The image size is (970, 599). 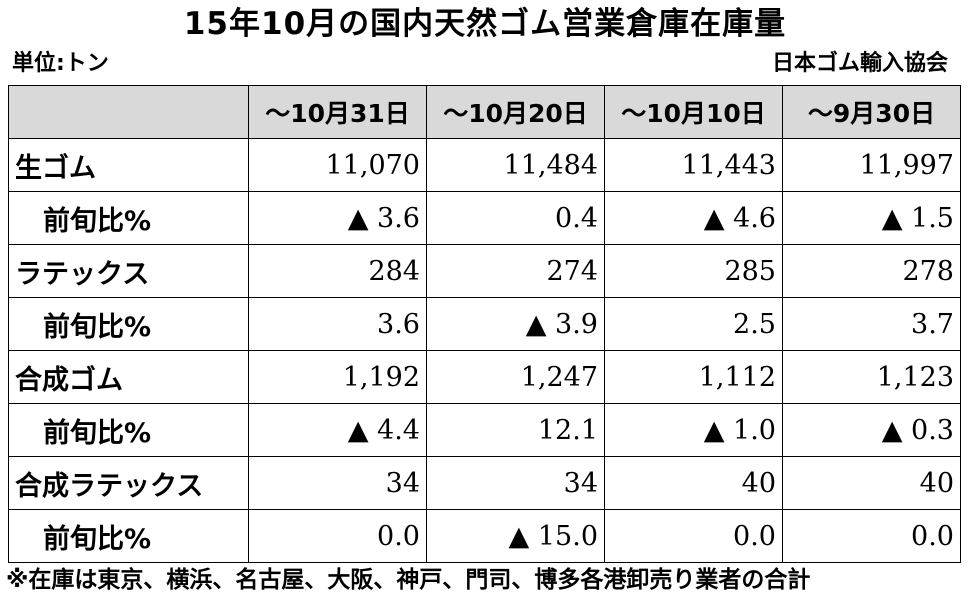 What do you see at coordinates (337, 218) in the screenshot?
I see `table-cell-negative: 3.6` at bounding box center [337, 218].